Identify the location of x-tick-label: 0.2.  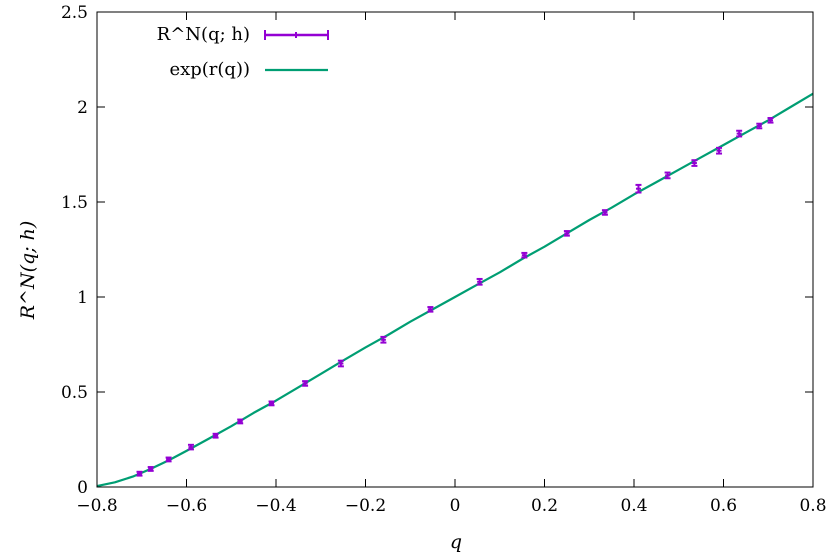
(544, 506).